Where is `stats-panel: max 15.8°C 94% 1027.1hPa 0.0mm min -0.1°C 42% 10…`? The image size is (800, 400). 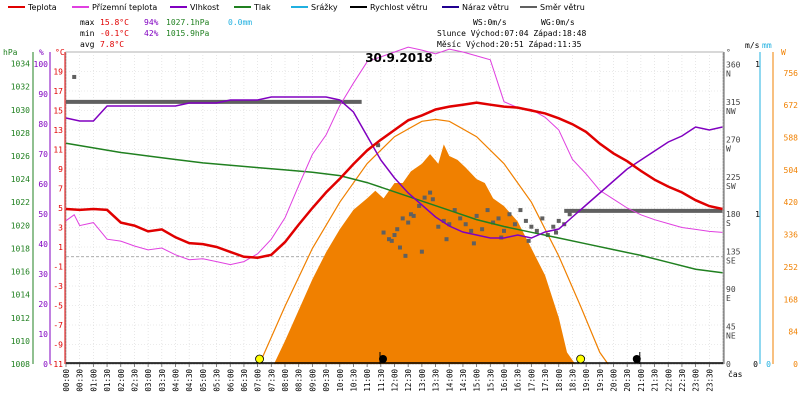 stats-panel: max 15.8°C 94% 1027.1hPa 0.0mm min -0.1°C 42% 10… is located at coordinates (333, 33).